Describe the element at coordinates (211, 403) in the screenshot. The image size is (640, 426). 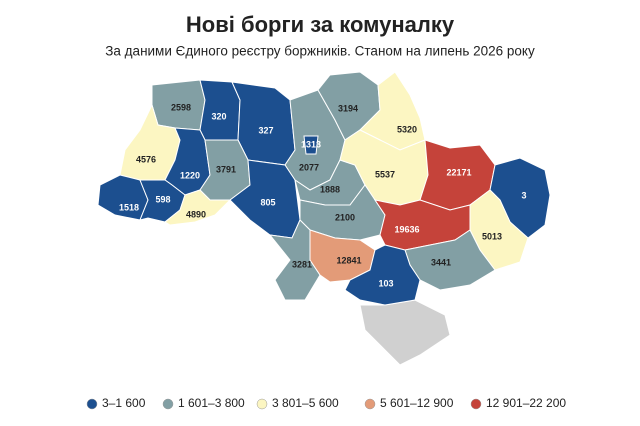
I see `legend-label: 1 601–3 800` at that location.